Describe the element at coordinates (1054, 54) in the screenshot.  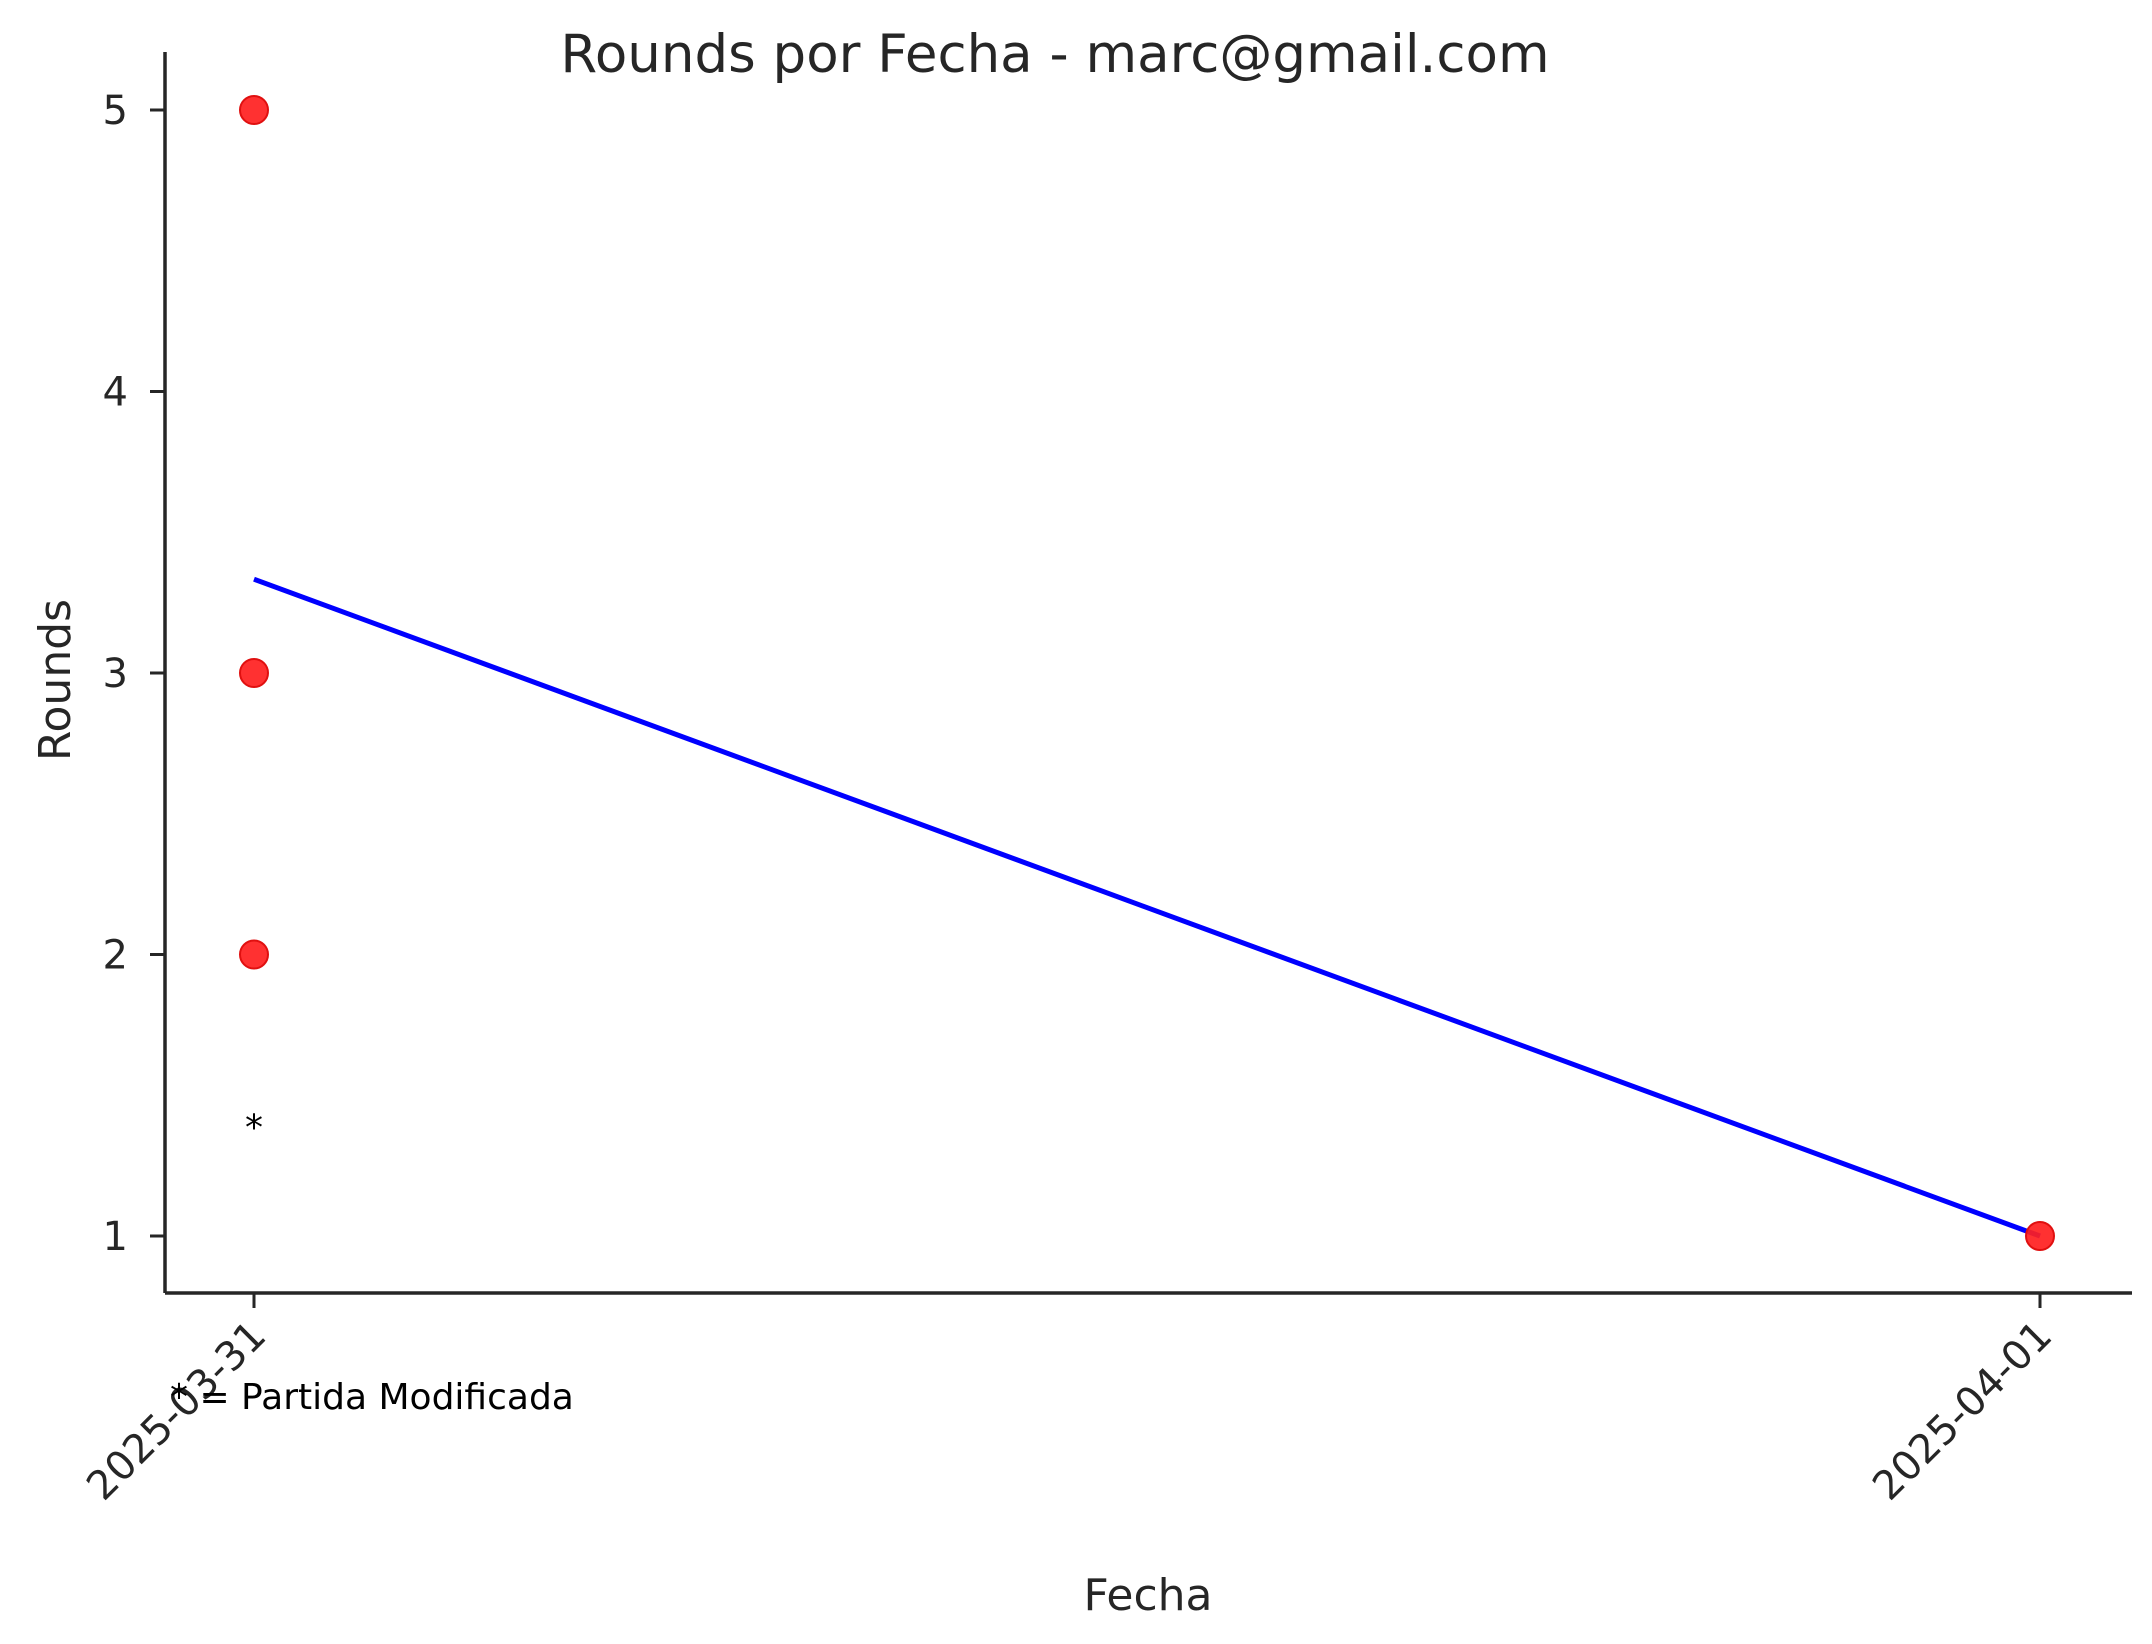
I see `chart-title: Rounds por Fecha - marc@gmail.com` at that location.